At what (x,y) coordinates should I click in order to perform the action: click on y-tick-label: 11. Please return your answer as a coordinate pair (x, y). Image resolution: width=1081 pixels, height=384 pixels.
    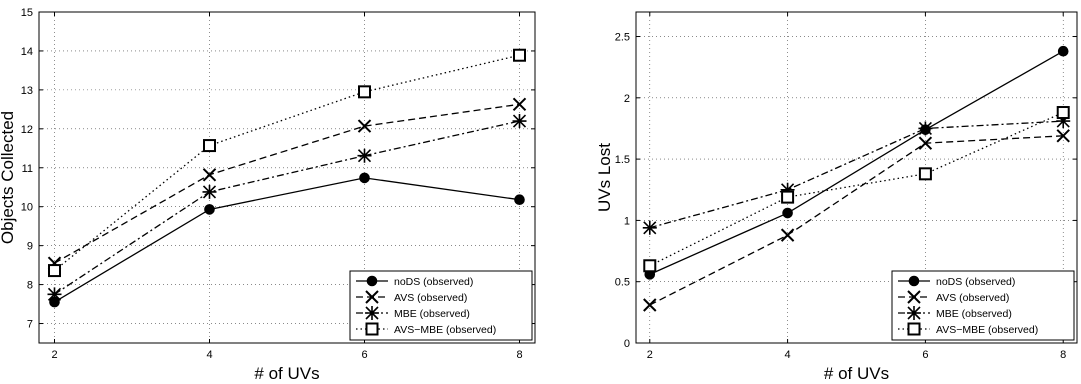
    Looking at the image, I should click on (27, 169).